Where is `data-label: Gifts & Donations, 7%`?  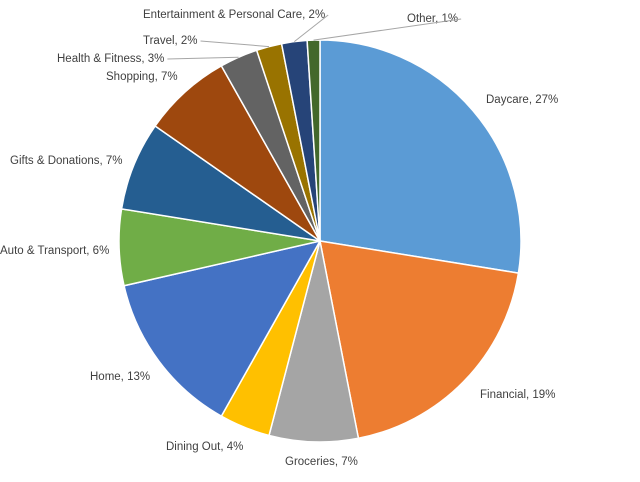
data-label: Gifts & Donations, 7% is located at coordinates (66, 161).